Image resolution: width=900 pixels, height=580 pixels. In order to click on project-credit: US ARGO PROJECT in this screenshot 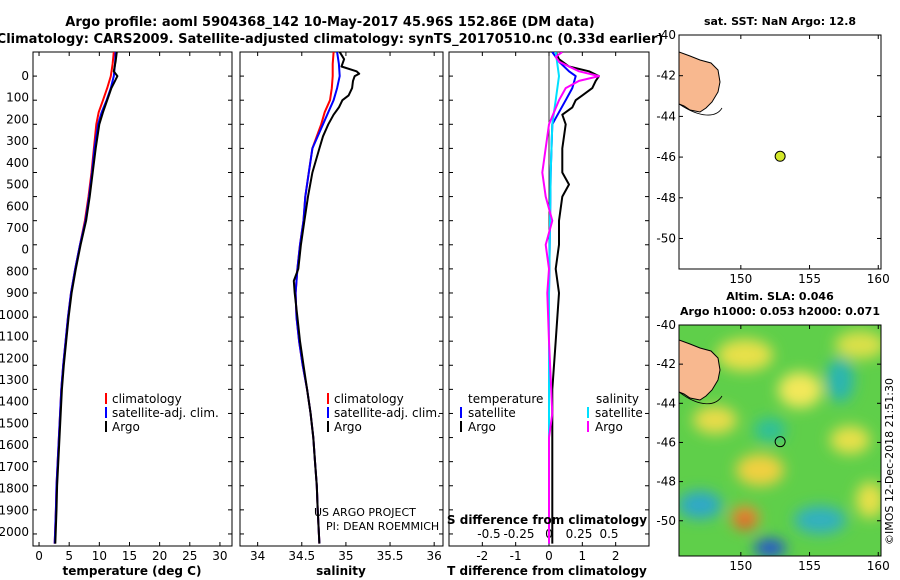, I will do `click(365, 512)`.